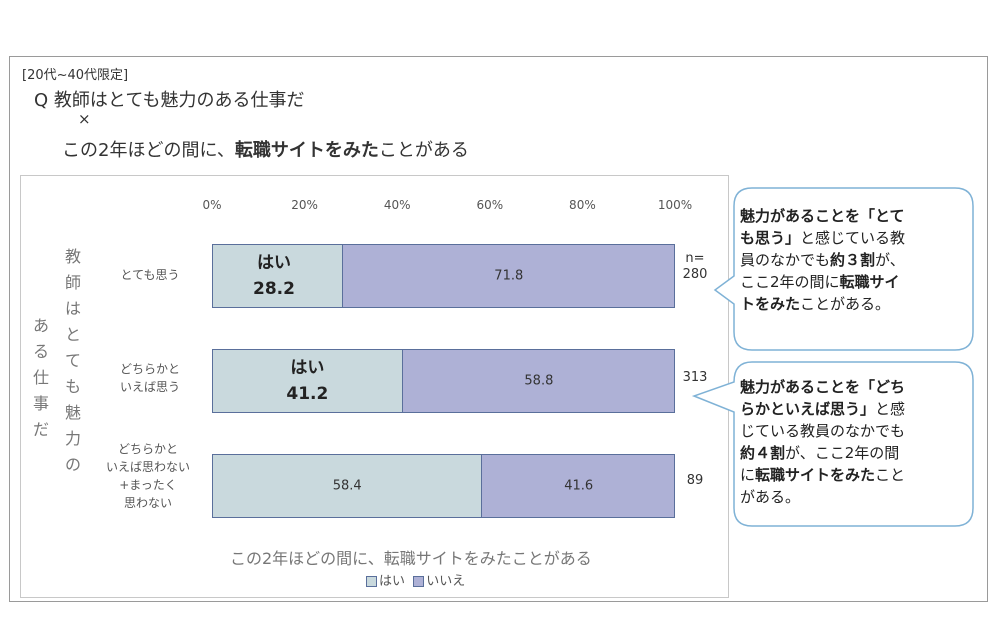  What do you see at coordinates (411, 558) in the screenshot?
I see `x-axis-title: この2年ほどの間に、転職サイトをみたことがある` at bounding box center [411, 558].